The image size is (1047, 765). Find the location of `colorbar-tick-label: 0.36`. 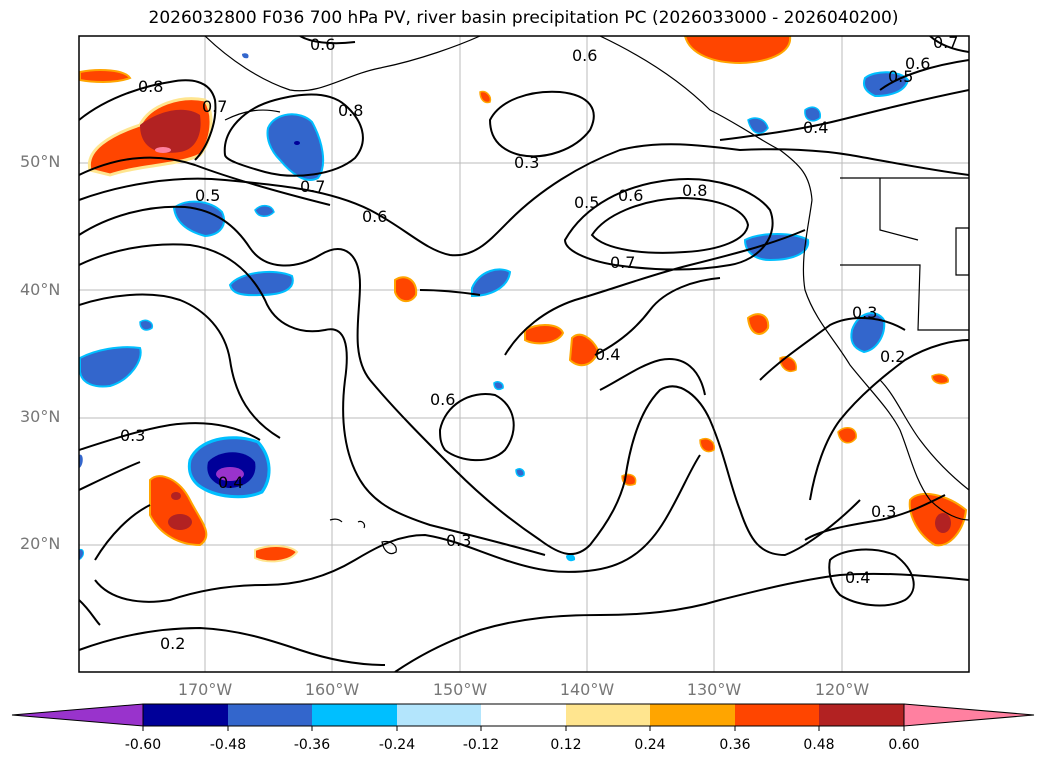

colorbar-tick-label: 0.36 is located at coordinates (735, 745).